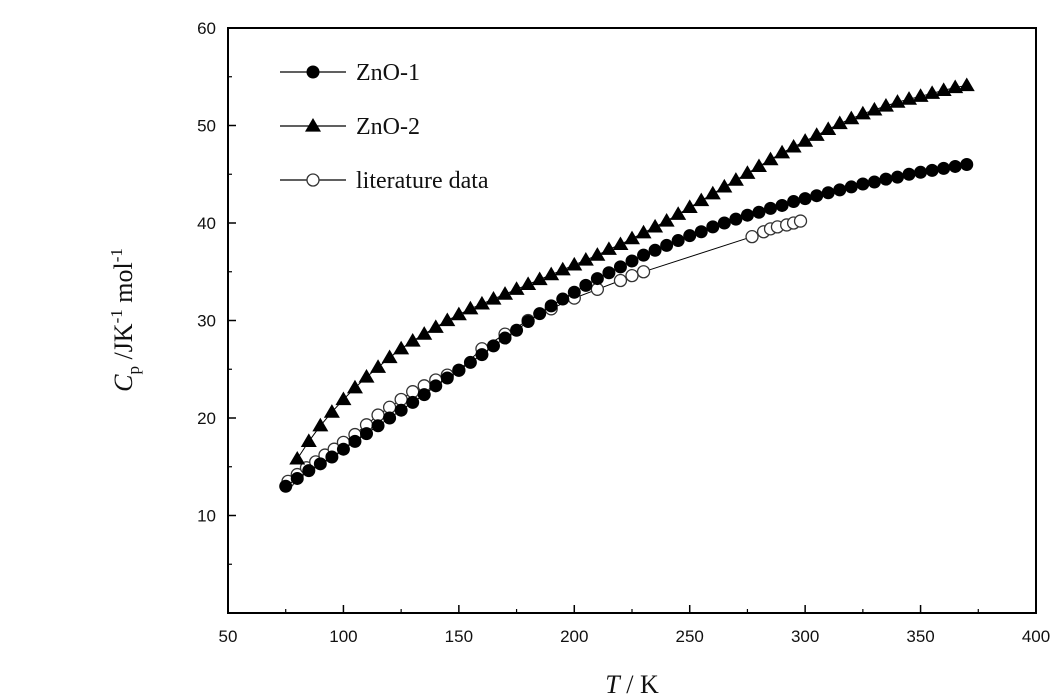 This screenshot has height=700, width=1063. Describe the element at coordinates (384, 181) in the screenshot. I see `legend-item-literature-data: literature data` at that location.